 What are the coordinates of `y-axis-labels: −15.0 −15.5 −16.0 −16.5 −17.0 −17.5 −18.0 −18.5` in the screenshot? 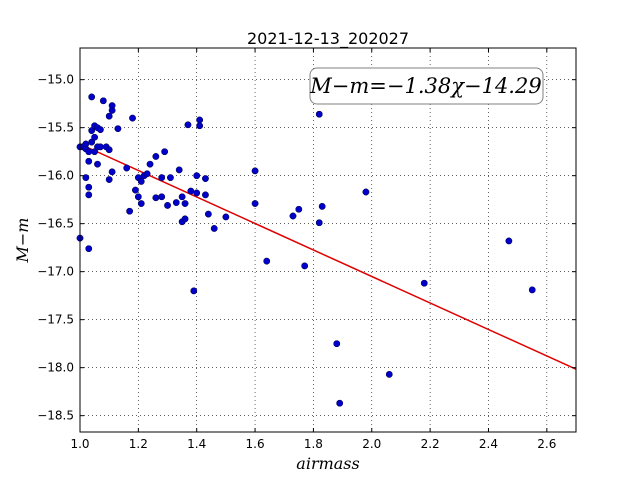 It's located at (55, 248).